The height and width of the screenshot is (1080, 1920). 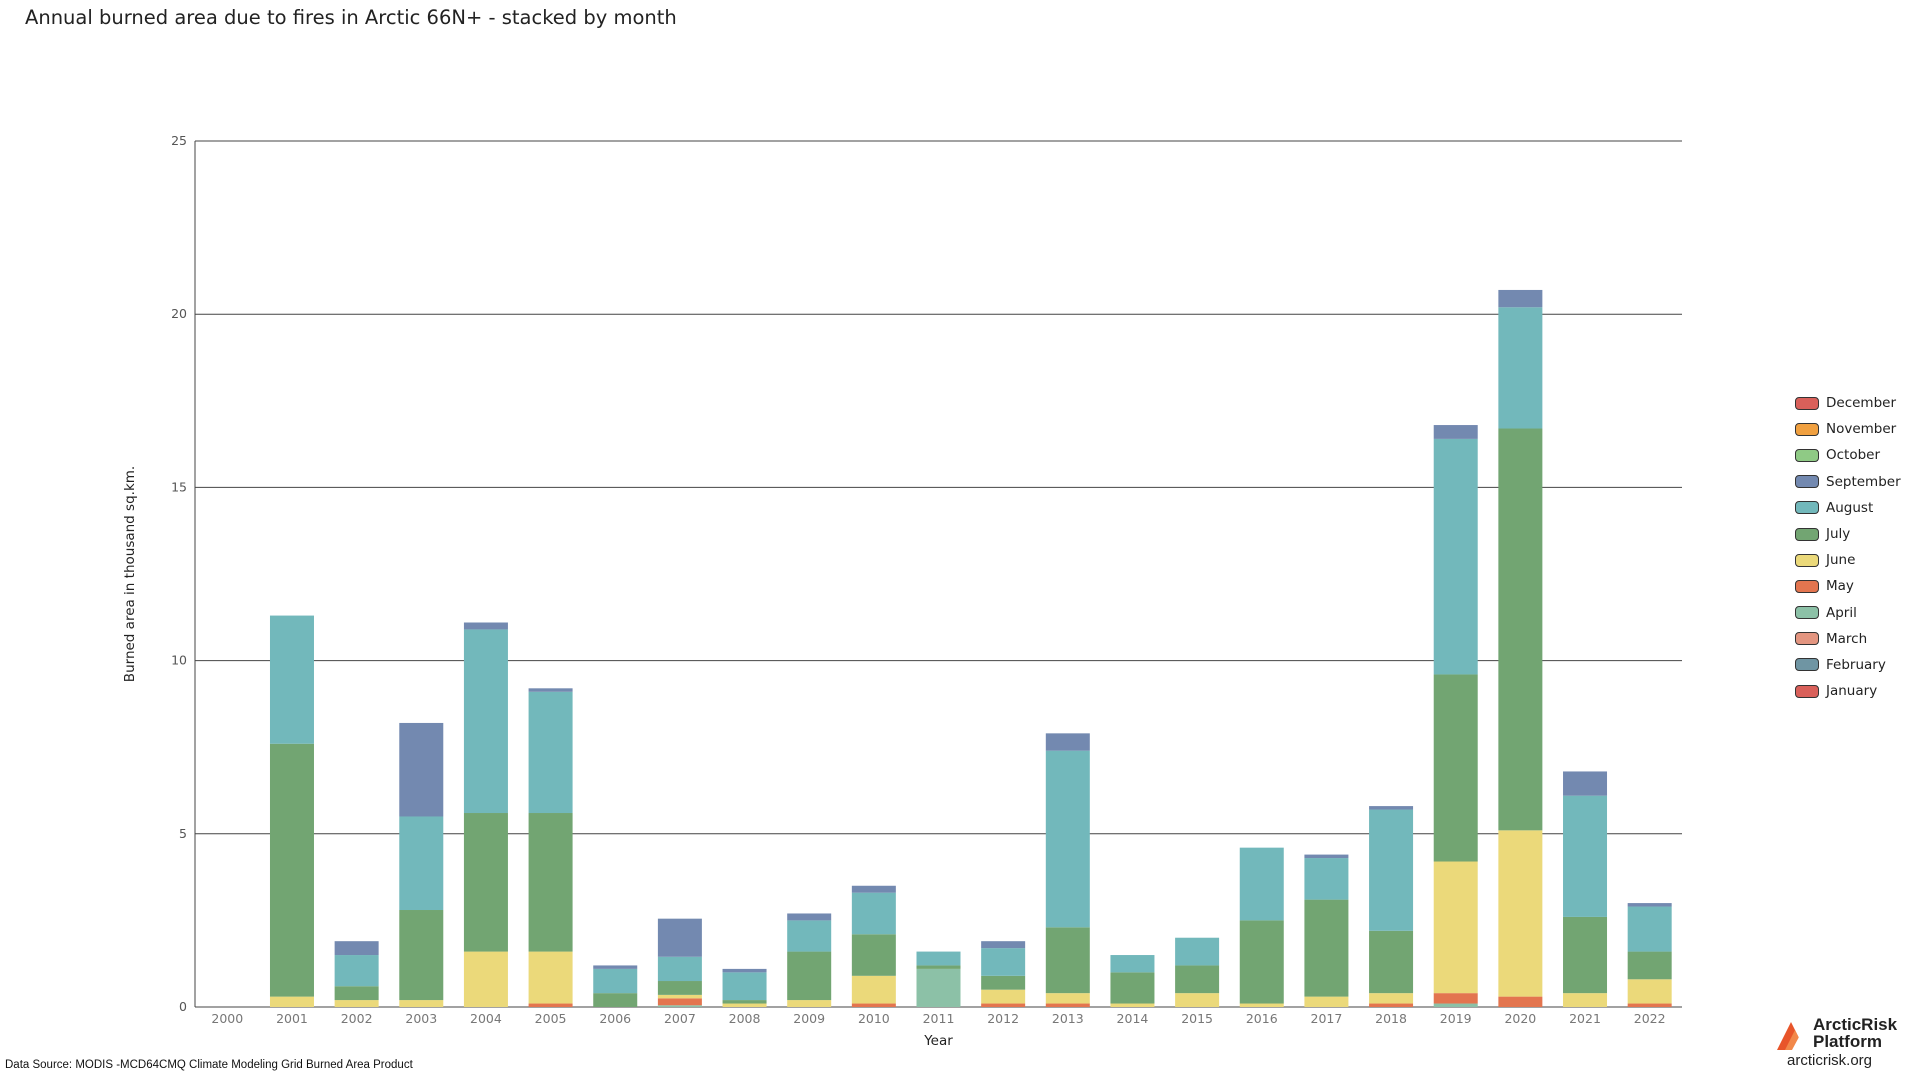 I want to click on legend-item-june: June, so click(x=1848, y=560).